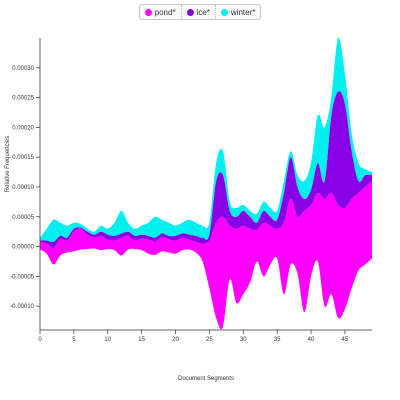 This screenshot has height=400, width=400. Describe the element at coordinates (23, 158) in the screenshot. I see `y-tick-label: 0.00015` at that location.